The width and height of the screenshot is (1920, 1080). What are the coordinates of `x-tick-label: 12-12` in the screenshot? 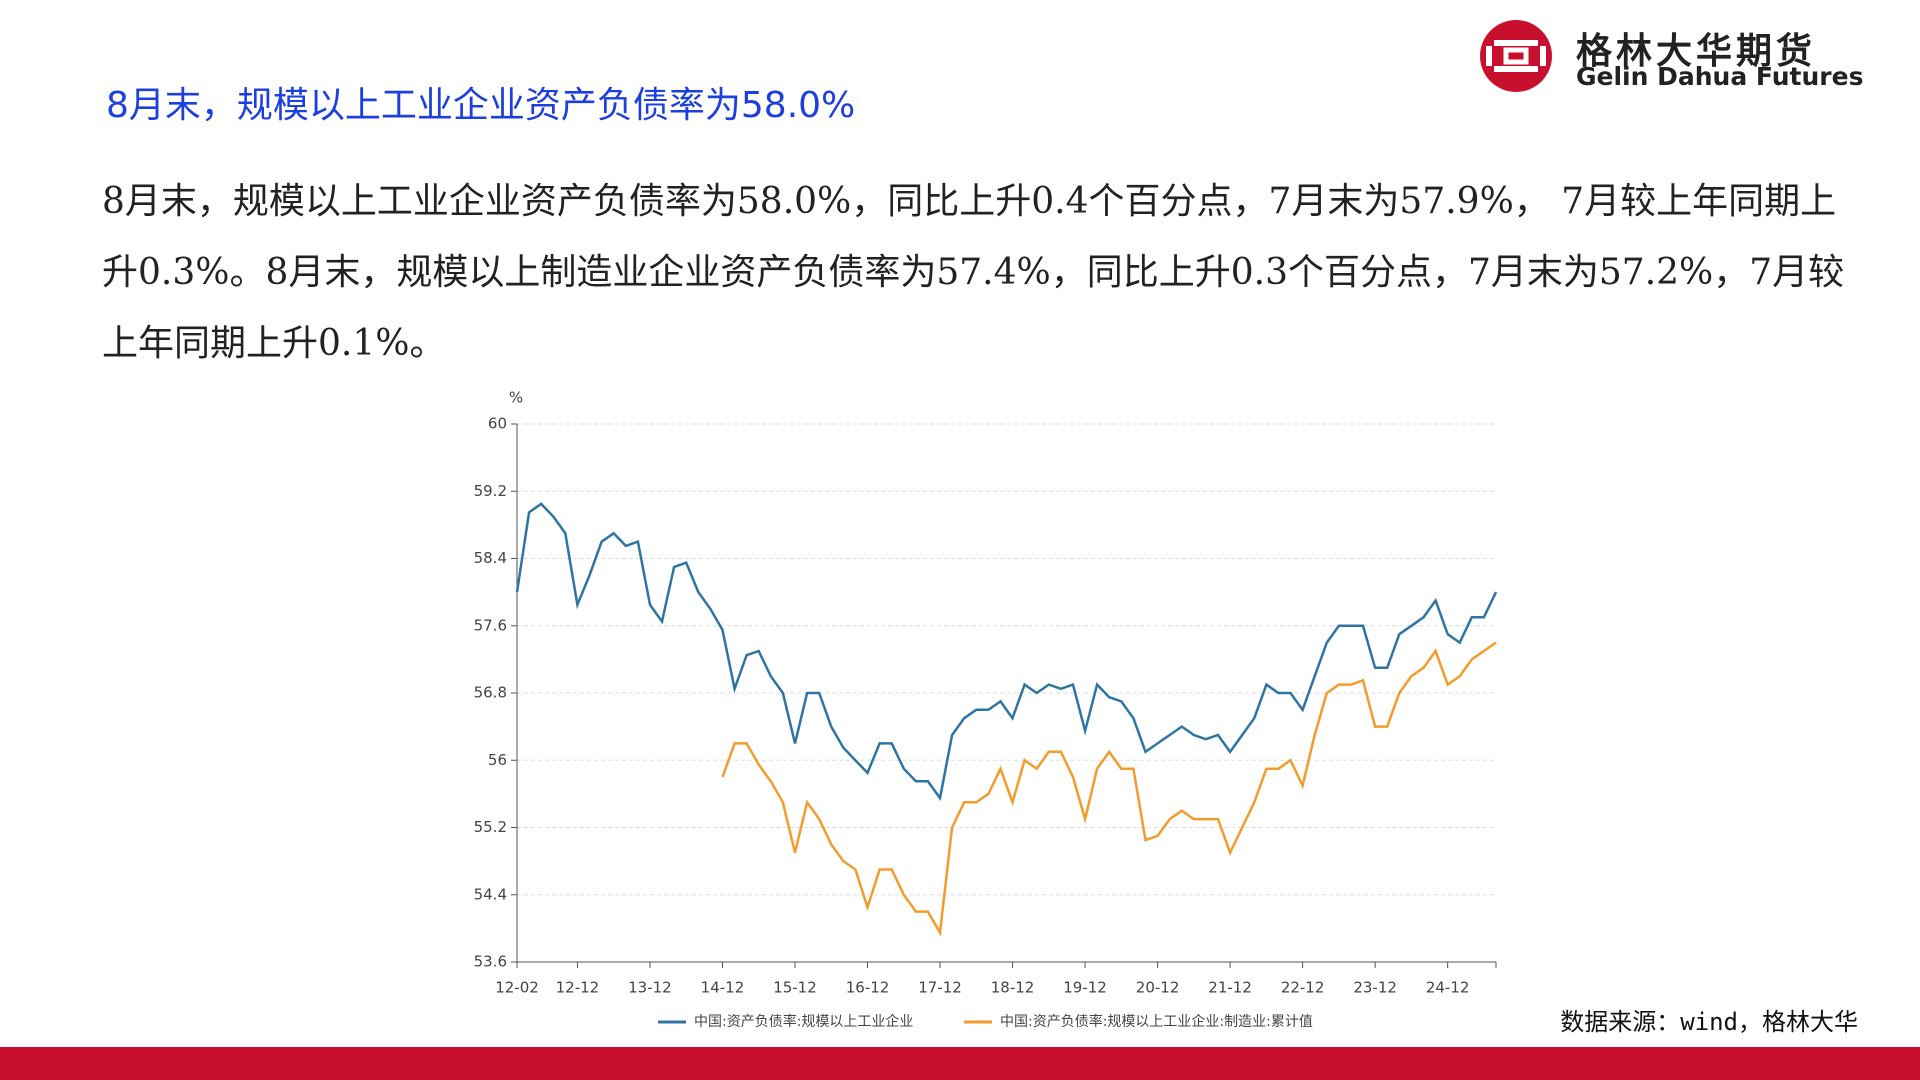 It's located at (578, 988).